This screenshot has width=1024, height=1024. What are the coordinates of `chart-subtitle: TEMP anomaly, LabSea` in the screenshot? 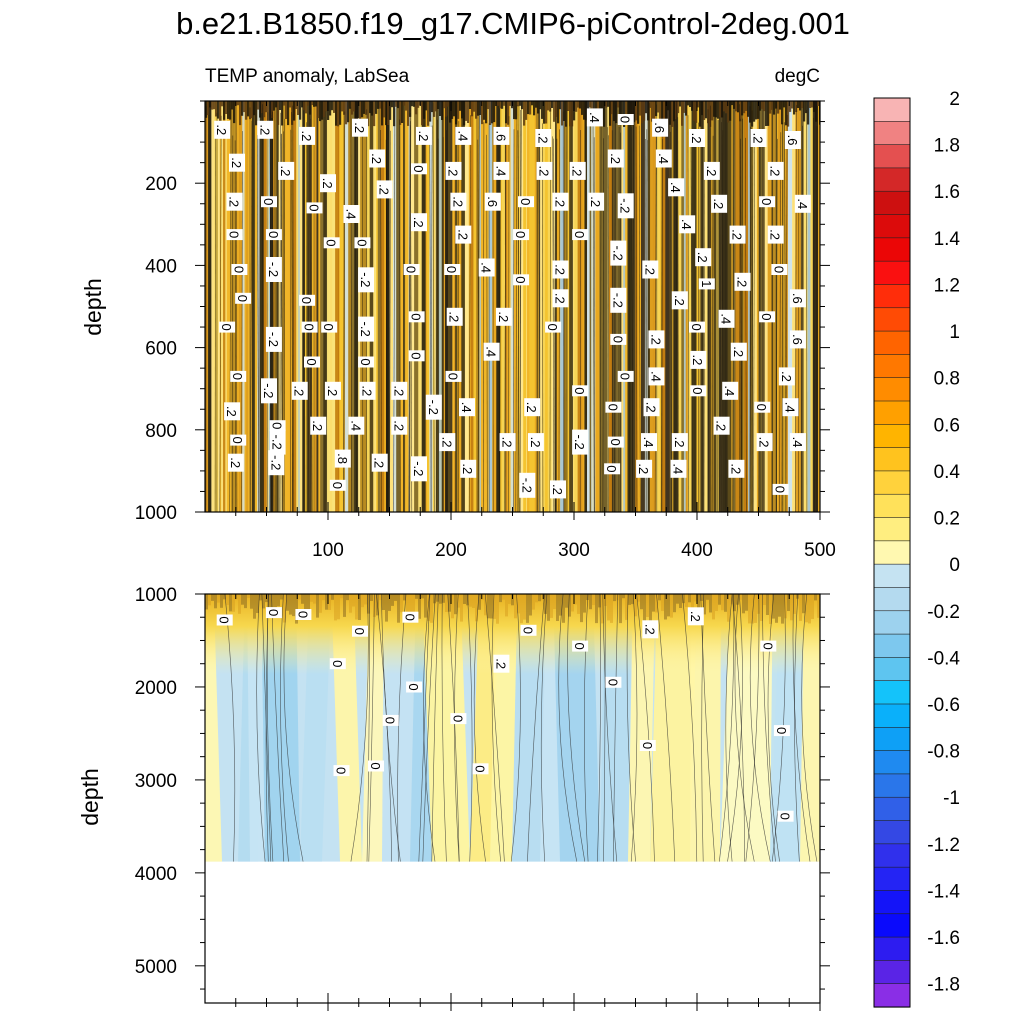 It's located at (307, 76).